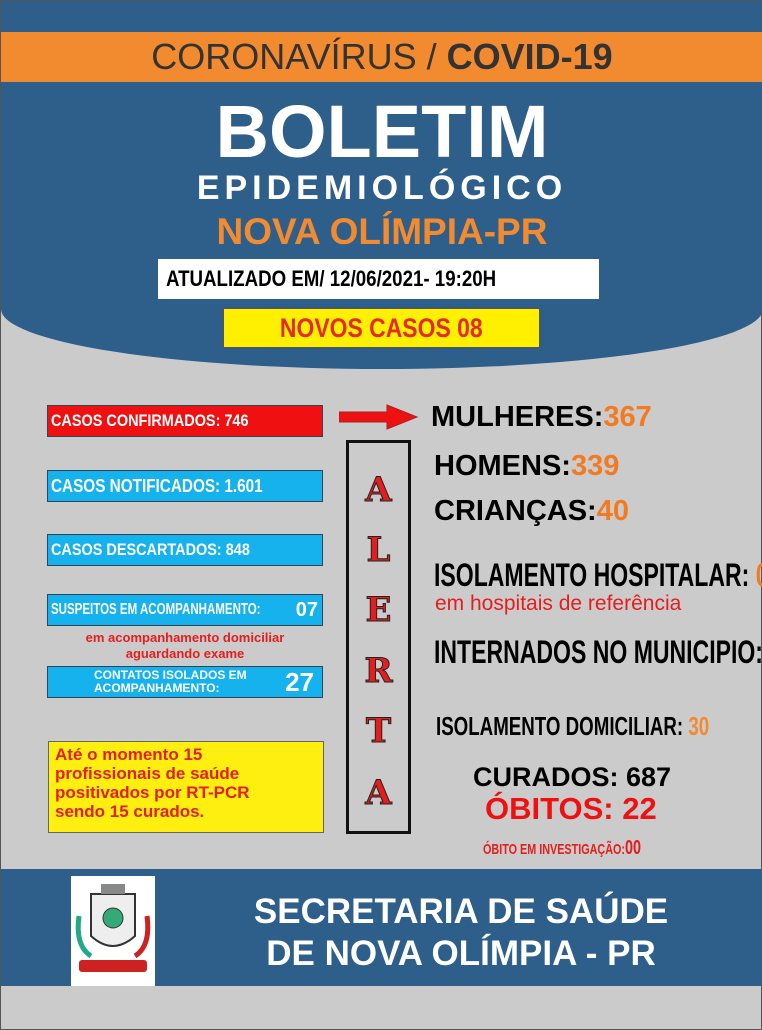 This screenshot has width=762, height=1030. I want to click on contacts-box: CONTATOS ISOLADOS EM ACOMPANHAMENTO: 27, so click(185, 682).